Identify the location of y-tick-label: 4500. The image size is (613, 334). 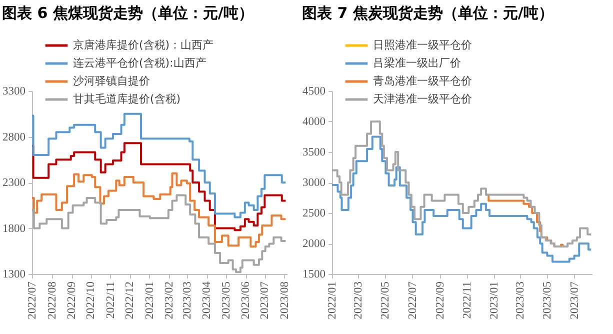
(314, 92).